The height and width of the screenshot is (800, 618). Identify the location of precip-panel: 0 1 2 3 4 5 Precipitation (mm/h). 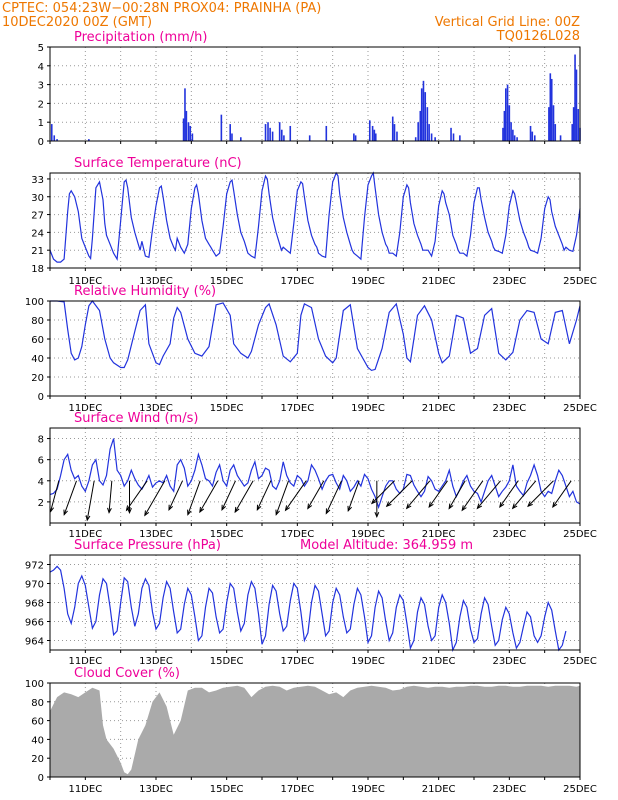
(309, 89).